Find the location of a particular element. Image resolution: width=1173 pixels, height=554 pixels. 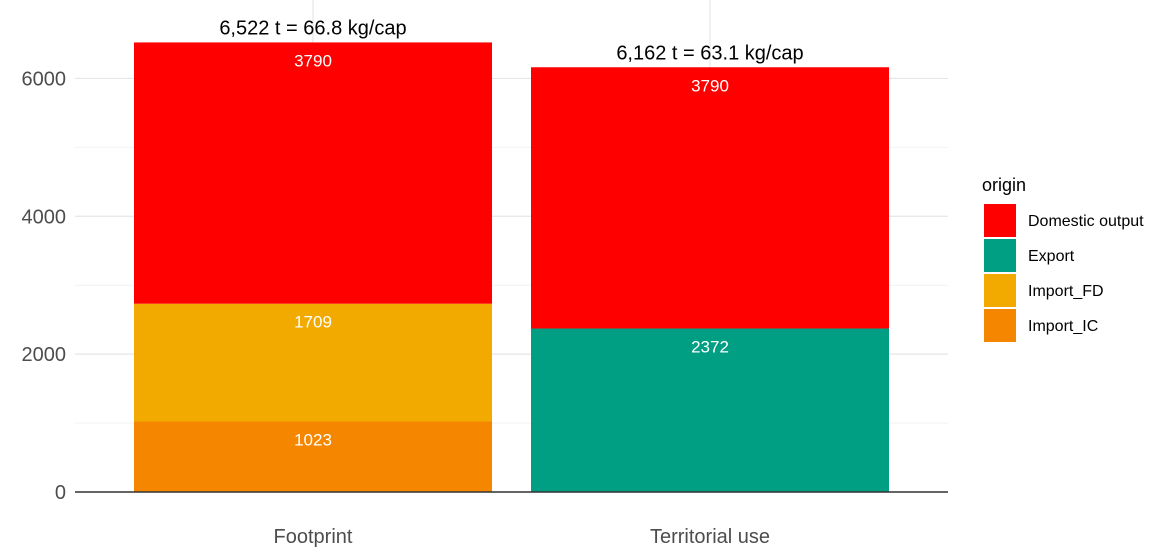

total-label: 6,162 t = 63.1 kg/cap is located at coordinates (709, 53).